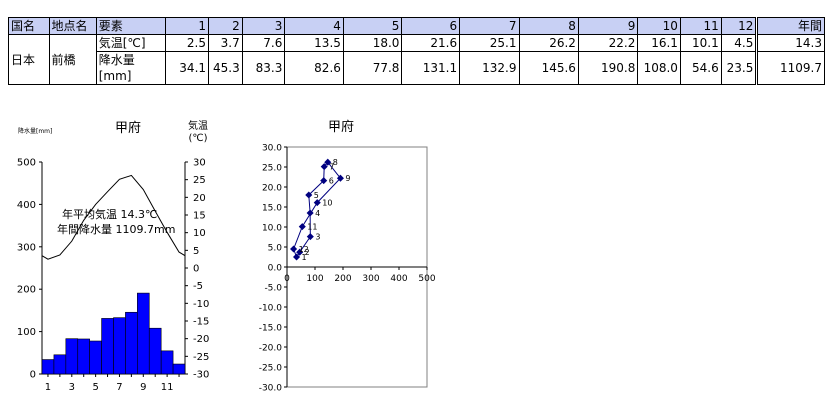 Image resolution: width=825 pixels, height=415 pixels. Describe the element at coordinates (263, 43) in the screenshot. I see `temp-cell: 7.6` at that location.